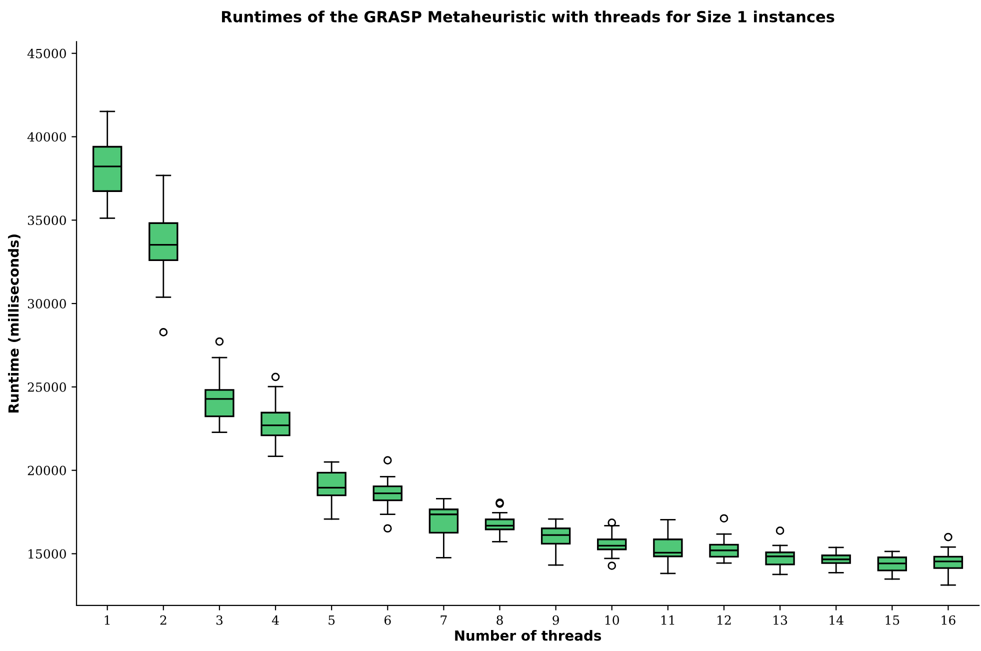 This screenshot has height=651, width=981. I want to click on x-tick-label: 4, so click(275, 620).